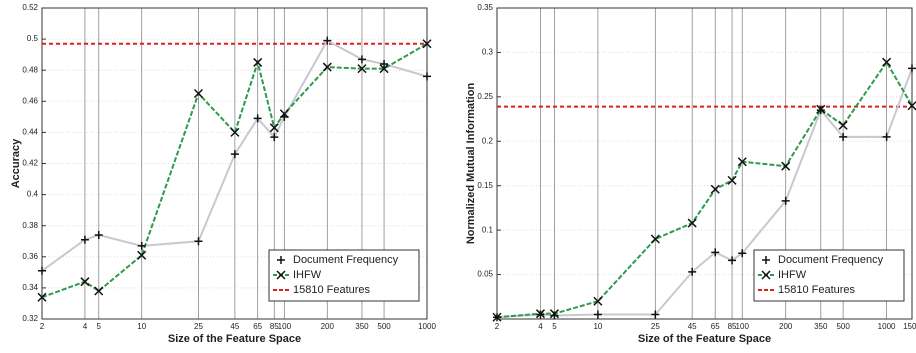 This screenshot has height=353, width=916. What do you see at coordinates (33, 38) in the screenshot?
I see `y-tick-label: 0.5` at bounding box center [33, 38].